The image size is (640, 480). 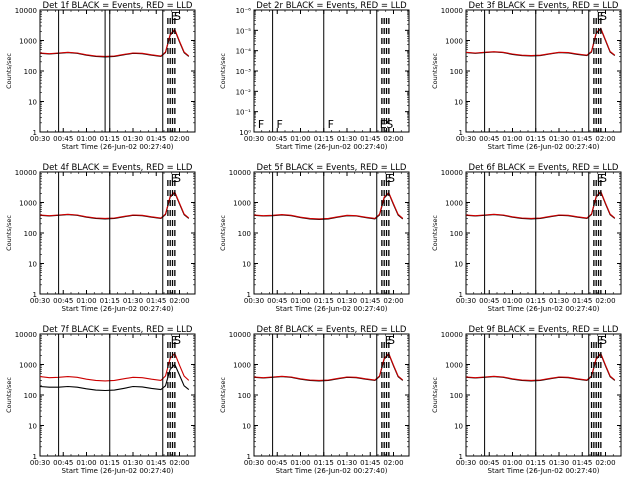 What do you see at coordinates (118, 330) in the screenshot?
I see `chart-title: Det 7f BLACK = Events, RED = LLD` at bounding box center [118, 330].